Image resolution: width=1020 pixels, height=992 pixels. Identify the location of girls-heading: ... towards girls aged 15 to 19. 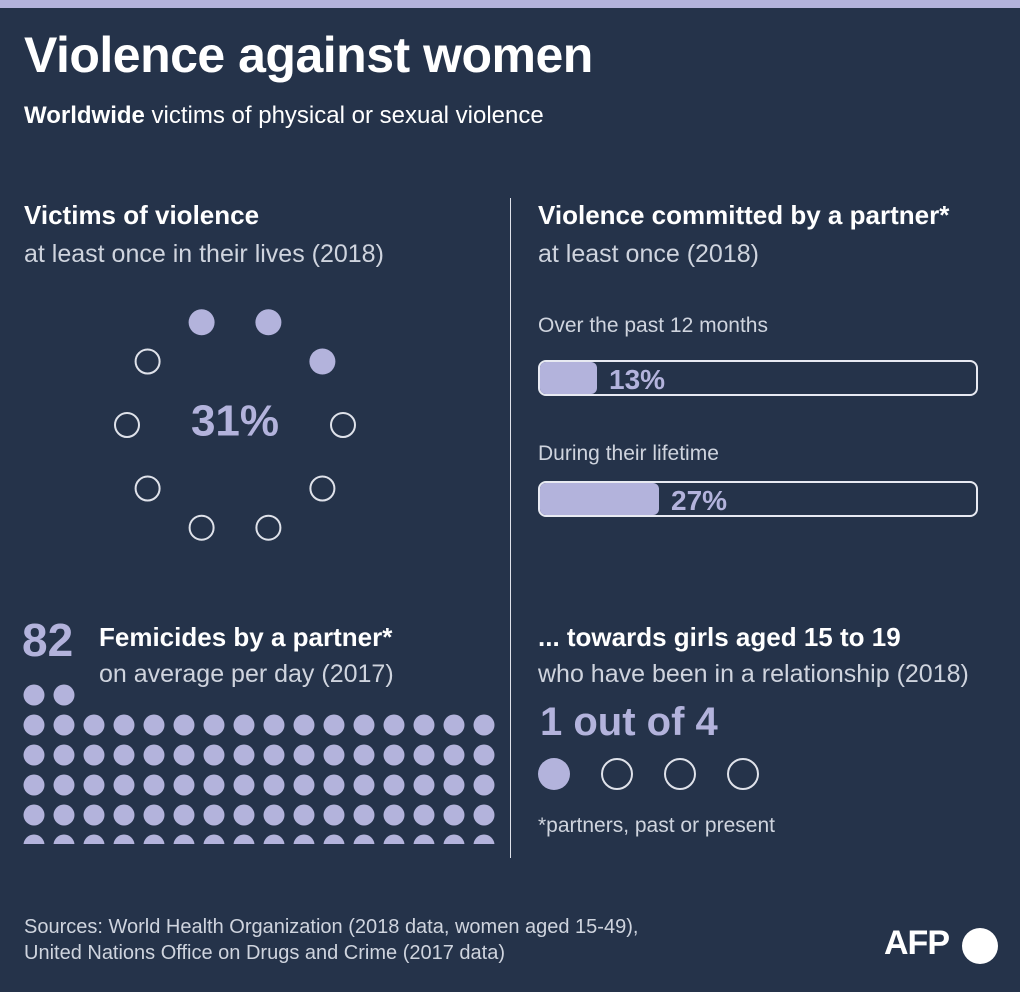
(719, 637).